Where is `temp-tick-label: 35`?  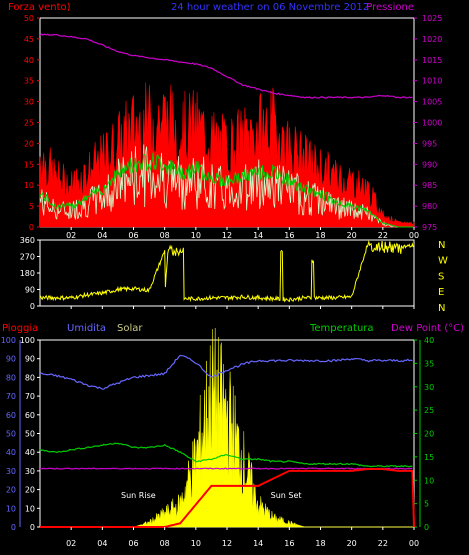 temp-tick-label: 35 is located at coordinates (429, 363).